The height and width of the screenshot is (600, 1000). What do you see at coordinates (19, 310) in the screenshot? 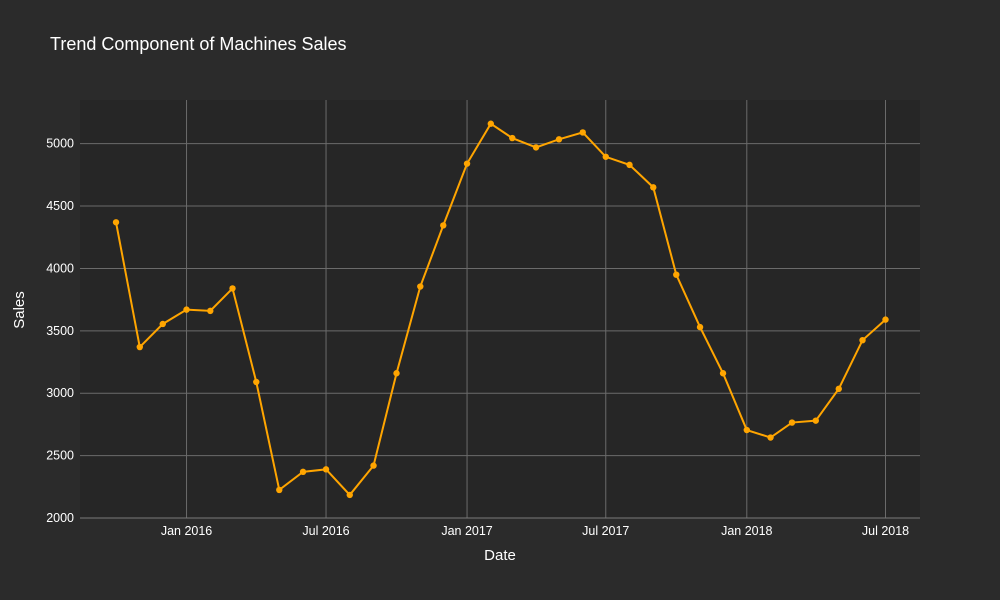
I see `y-axis-title: Sales` at bounding box center [19, 310].